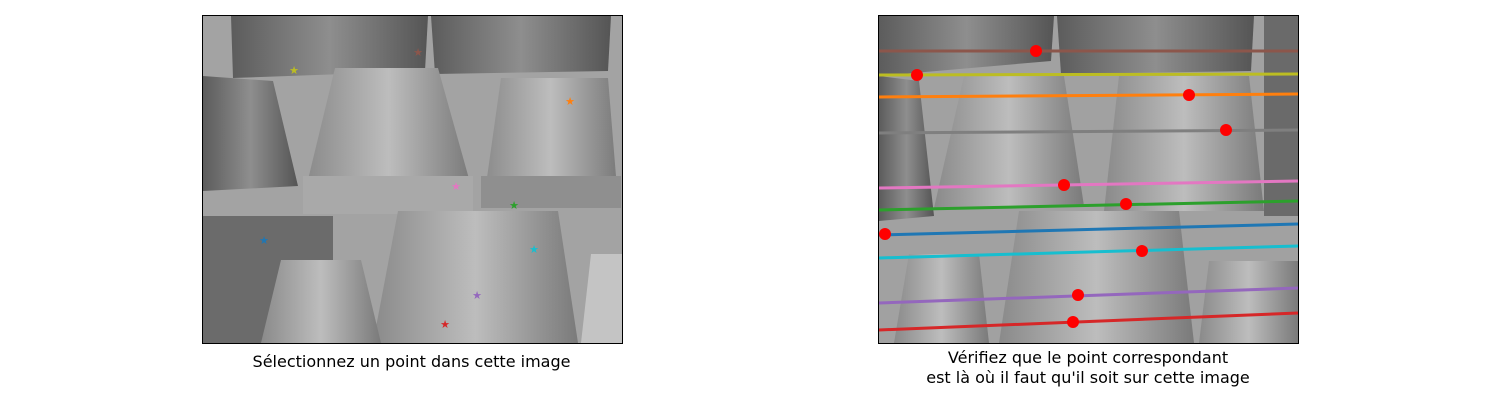 This screenshot has width=1500, height=400. I want to click on epipolar-line-purple, so click(1088, 295).